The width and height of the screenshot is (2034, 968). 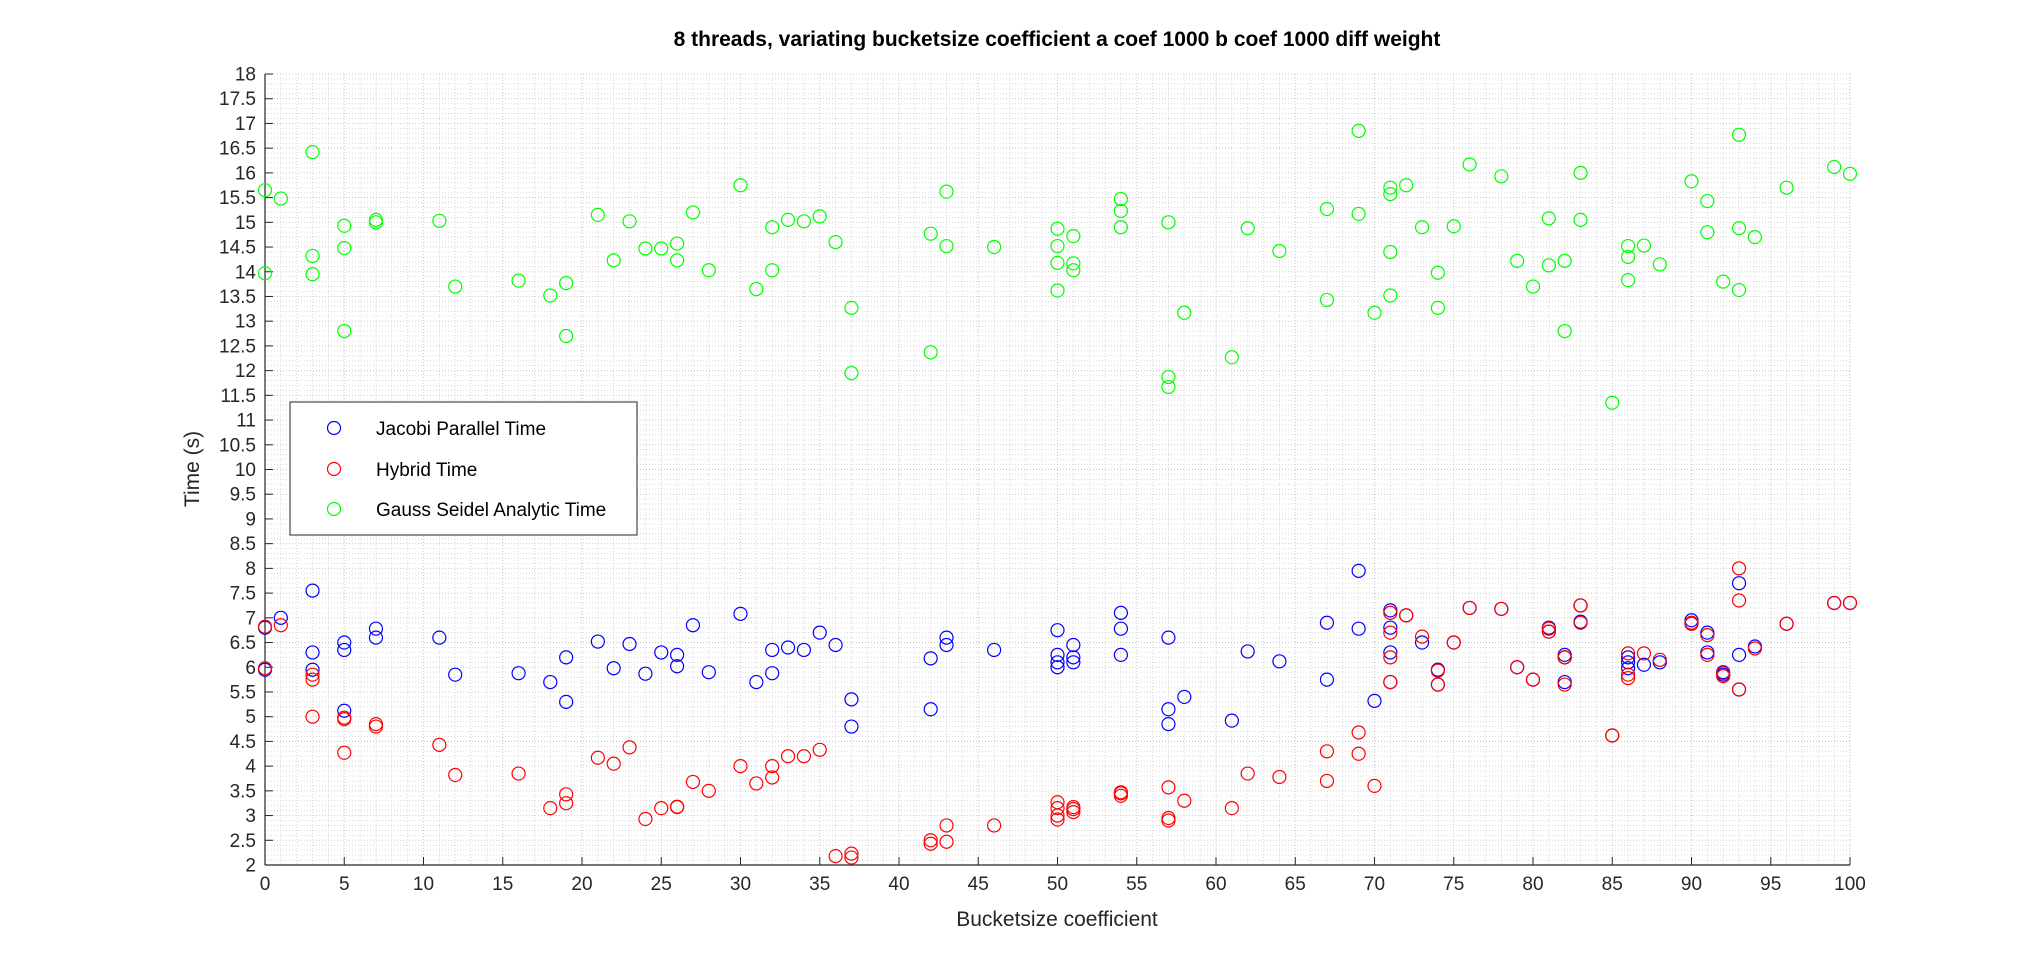 What do you see at coordinates (250, 816) in the screenshot?
I see `y-tick-label: 3` at bounding box center [250, 816].